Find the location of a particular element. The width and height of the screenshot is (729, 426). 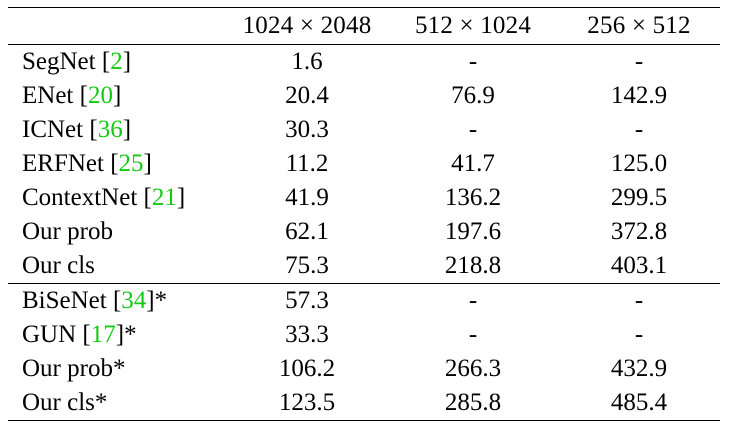

method-name: Our prob* is located at coordinates (74, 368).